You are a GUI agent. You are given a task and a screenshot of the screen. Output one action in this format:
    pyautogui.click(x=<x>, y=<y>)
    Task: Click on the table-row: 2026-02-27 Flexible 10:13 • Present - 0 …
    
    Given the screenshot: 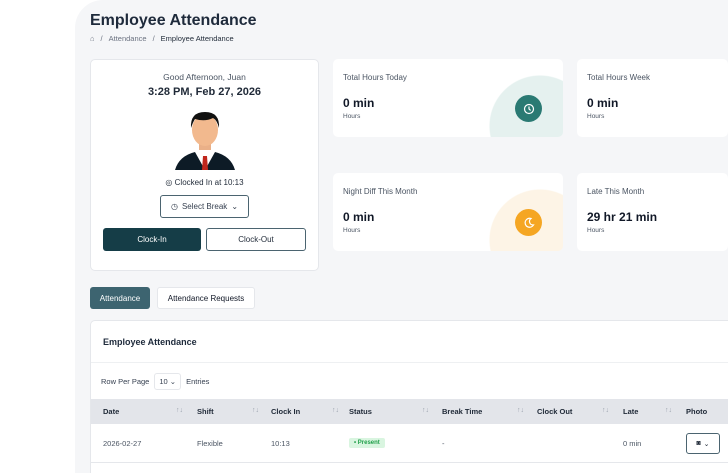 What is the action you would take?
    pyautogui.click(x=409, y=443)
    